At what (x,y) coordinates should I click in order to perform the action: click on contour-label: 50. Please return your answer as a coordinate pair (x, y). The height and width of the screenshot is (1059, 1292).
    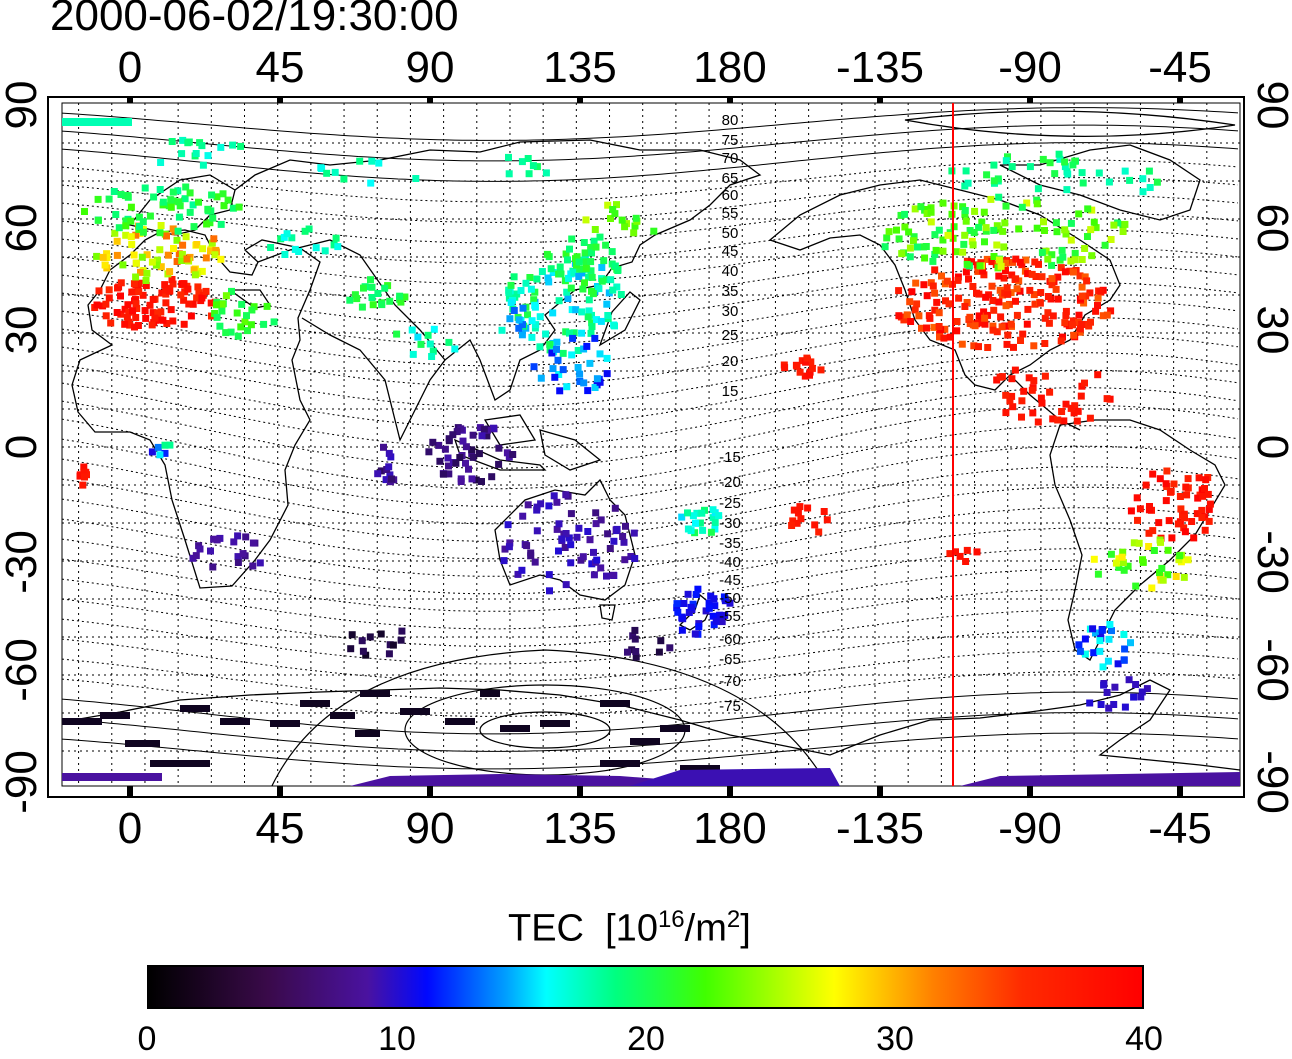
    Looking at the image, I should click on (730, 233).